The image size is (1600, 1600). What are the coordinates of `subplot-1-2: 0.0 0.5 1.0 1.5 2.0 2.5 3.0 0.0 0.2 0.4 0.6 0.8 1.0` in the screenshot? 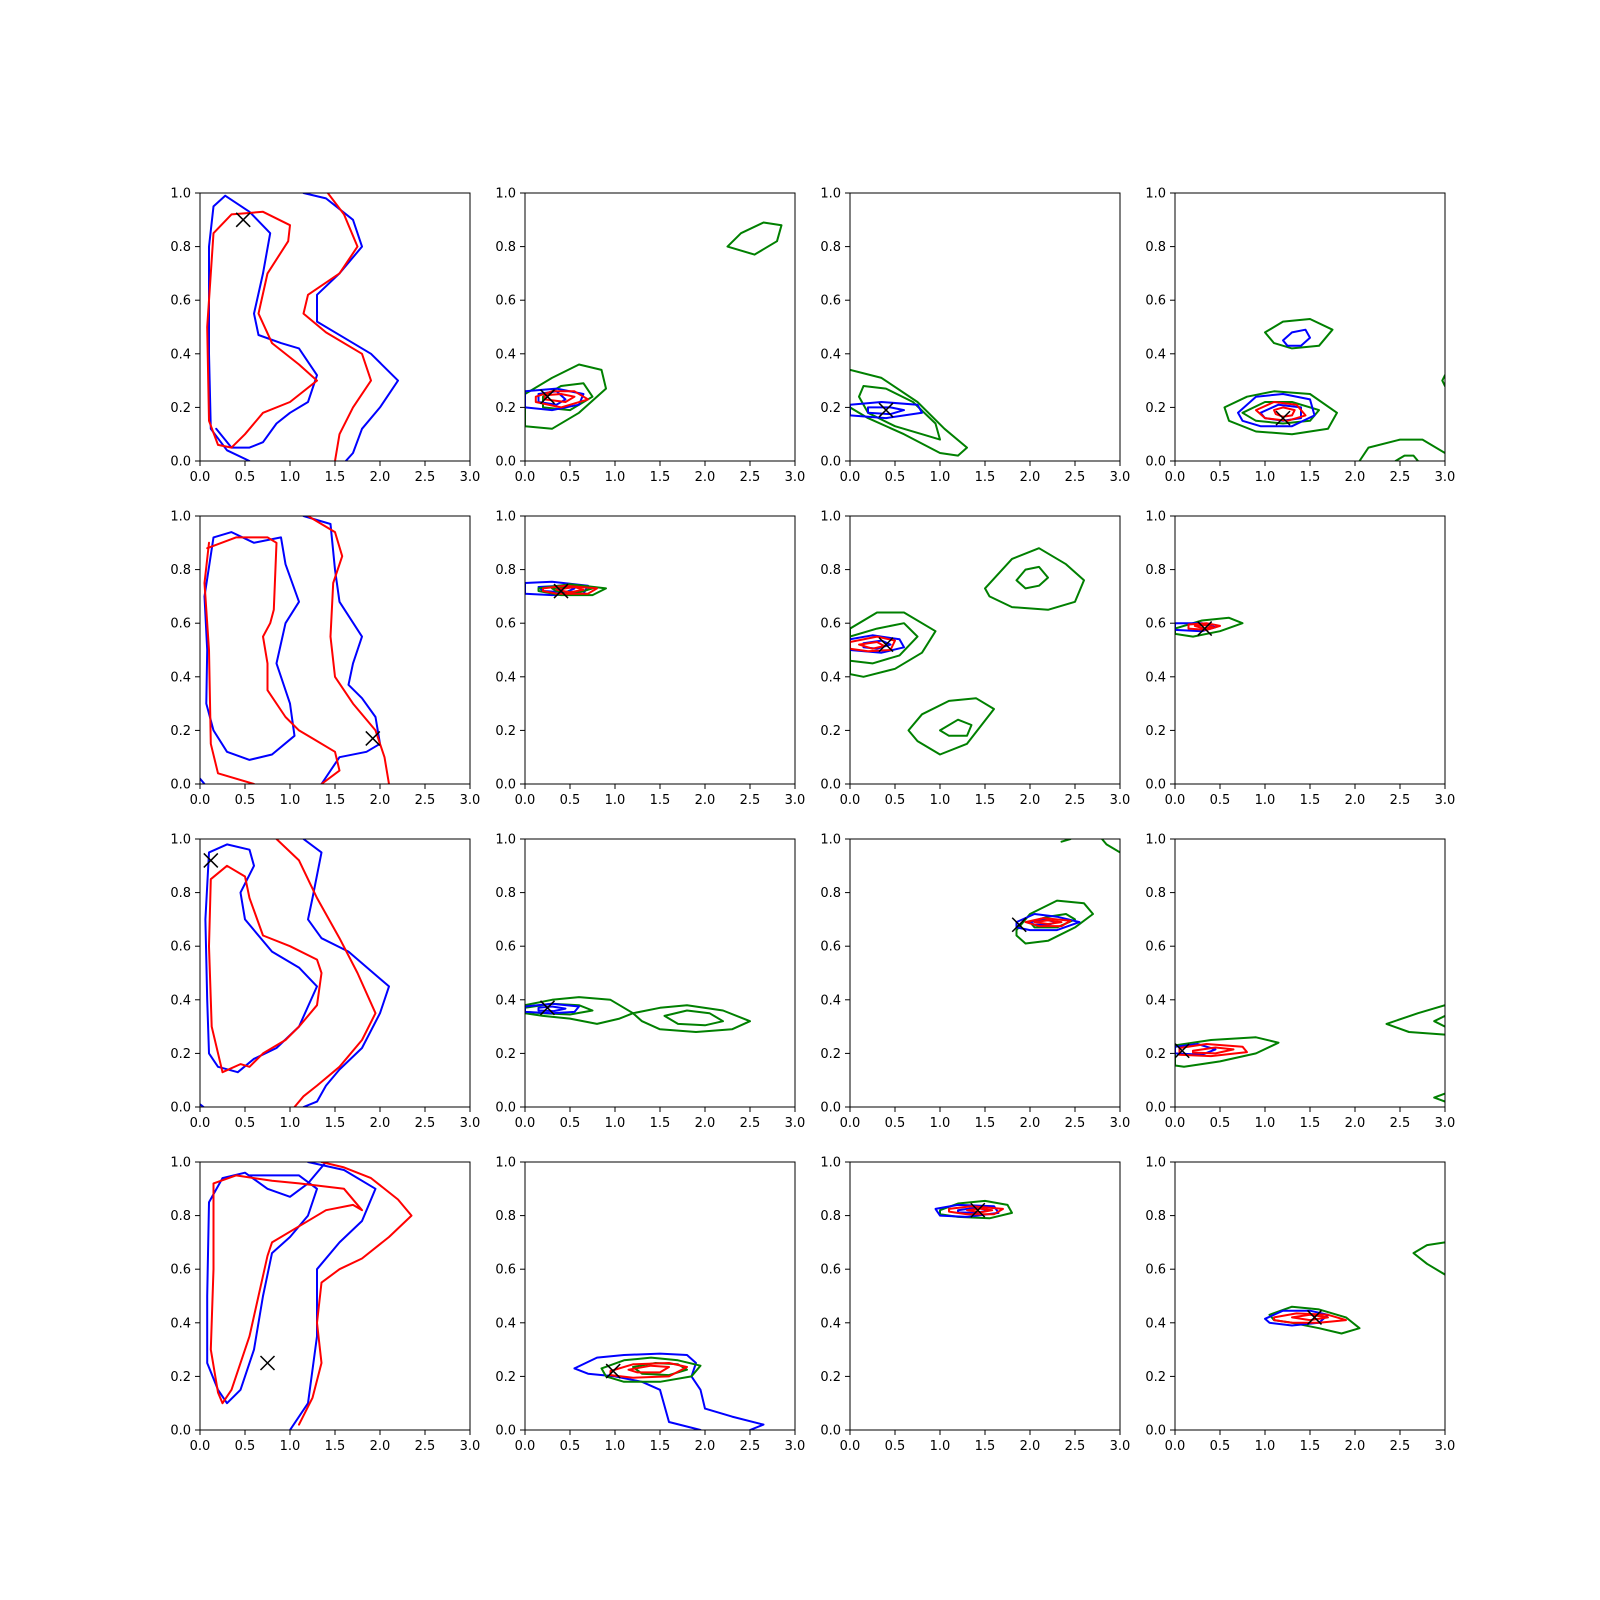 It's located at (650, 336).